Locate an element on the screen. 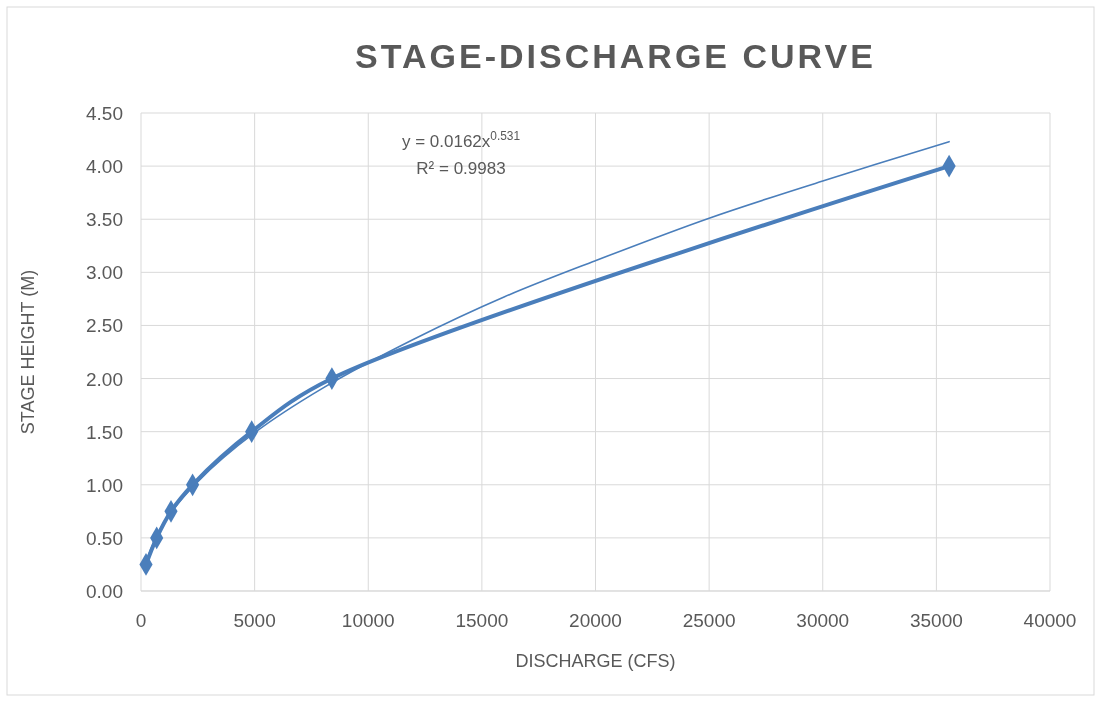  y-axis-title: STAGE HEIGHT (M) is located at coordinates (28, 352).